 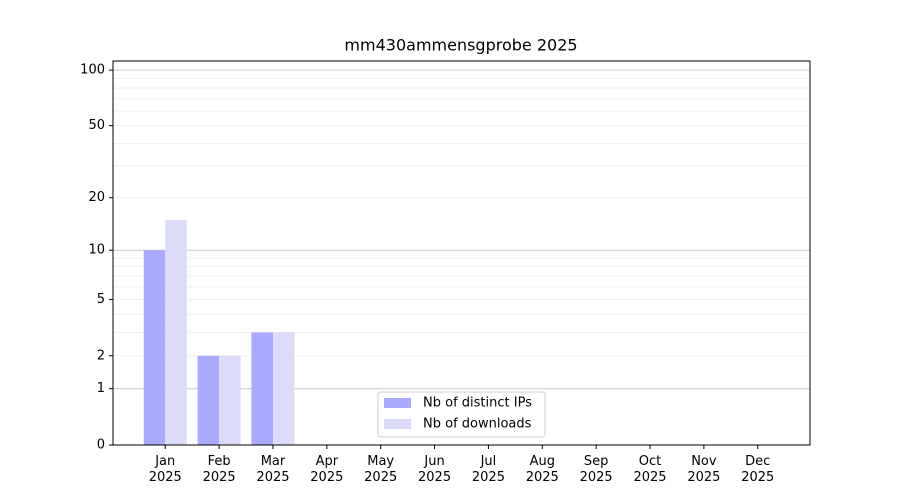 I want to click on x-tick-label: Mar 2025, so click(x=272, y=469).